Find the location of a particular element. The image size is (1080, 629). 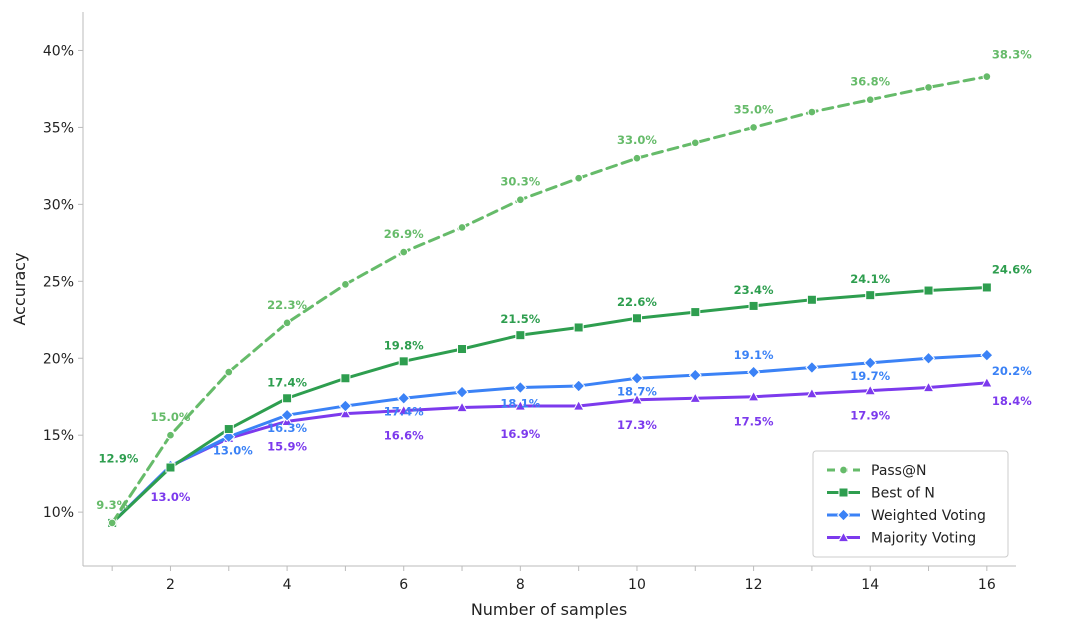

data-label: 24.6% is located at coordinates (1012, 269).